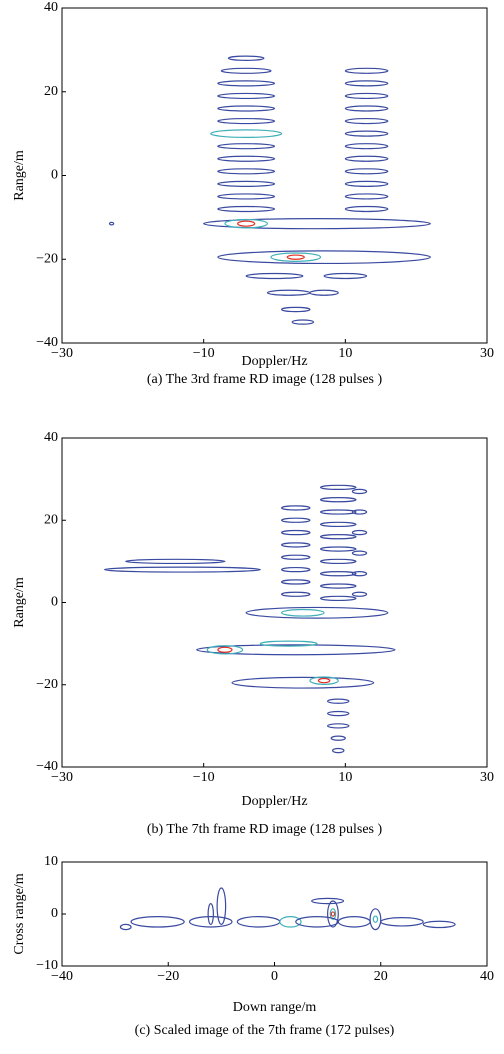 Image resolution: width=504 pixels, height=1054 pixels. I want to click on plot-frame, so click(274, 914).